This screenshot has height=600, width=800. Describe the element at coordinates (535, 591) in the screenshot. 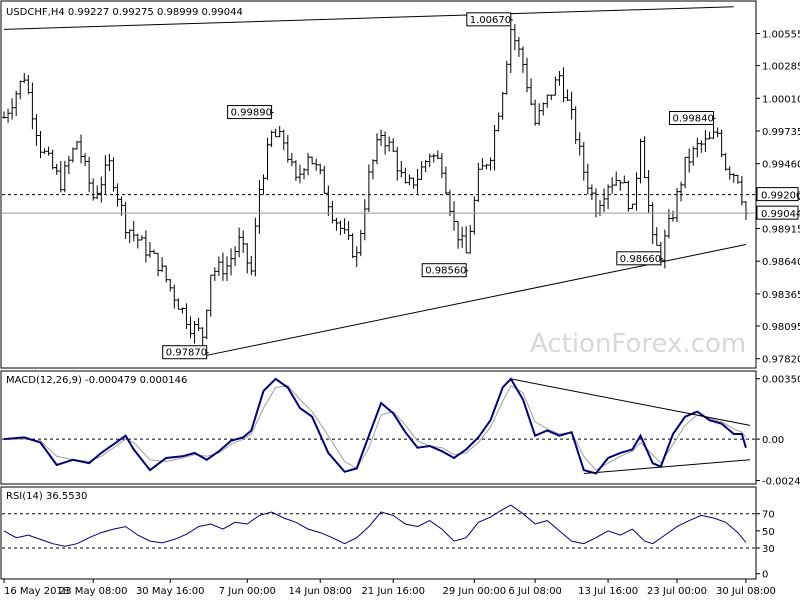

I see `time-axis-label: 6 Jul 08:00` at that location.